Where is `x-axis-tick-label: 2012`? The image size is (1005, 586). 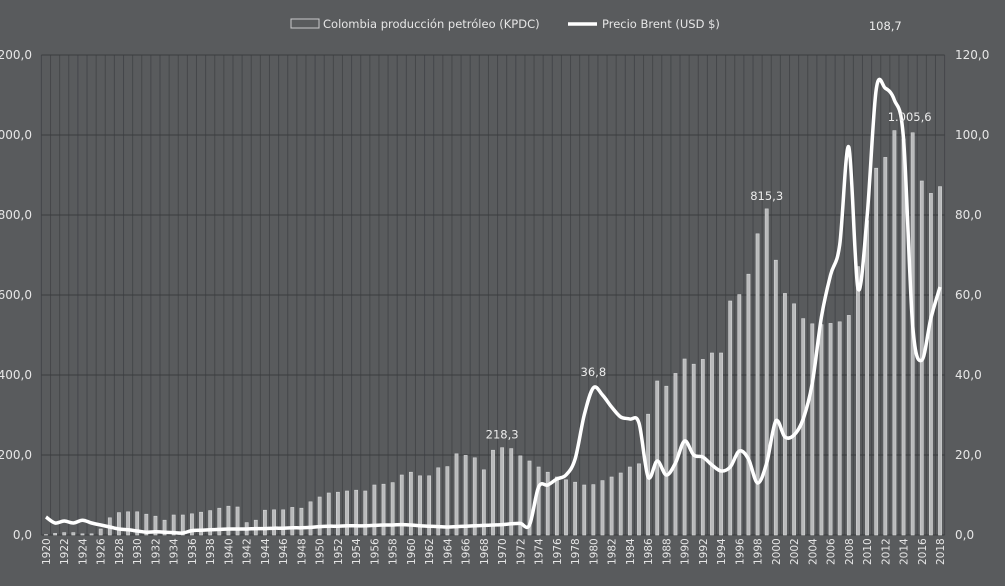 x-axis-tick-label: 2012 is located at coordinates (886, 551).